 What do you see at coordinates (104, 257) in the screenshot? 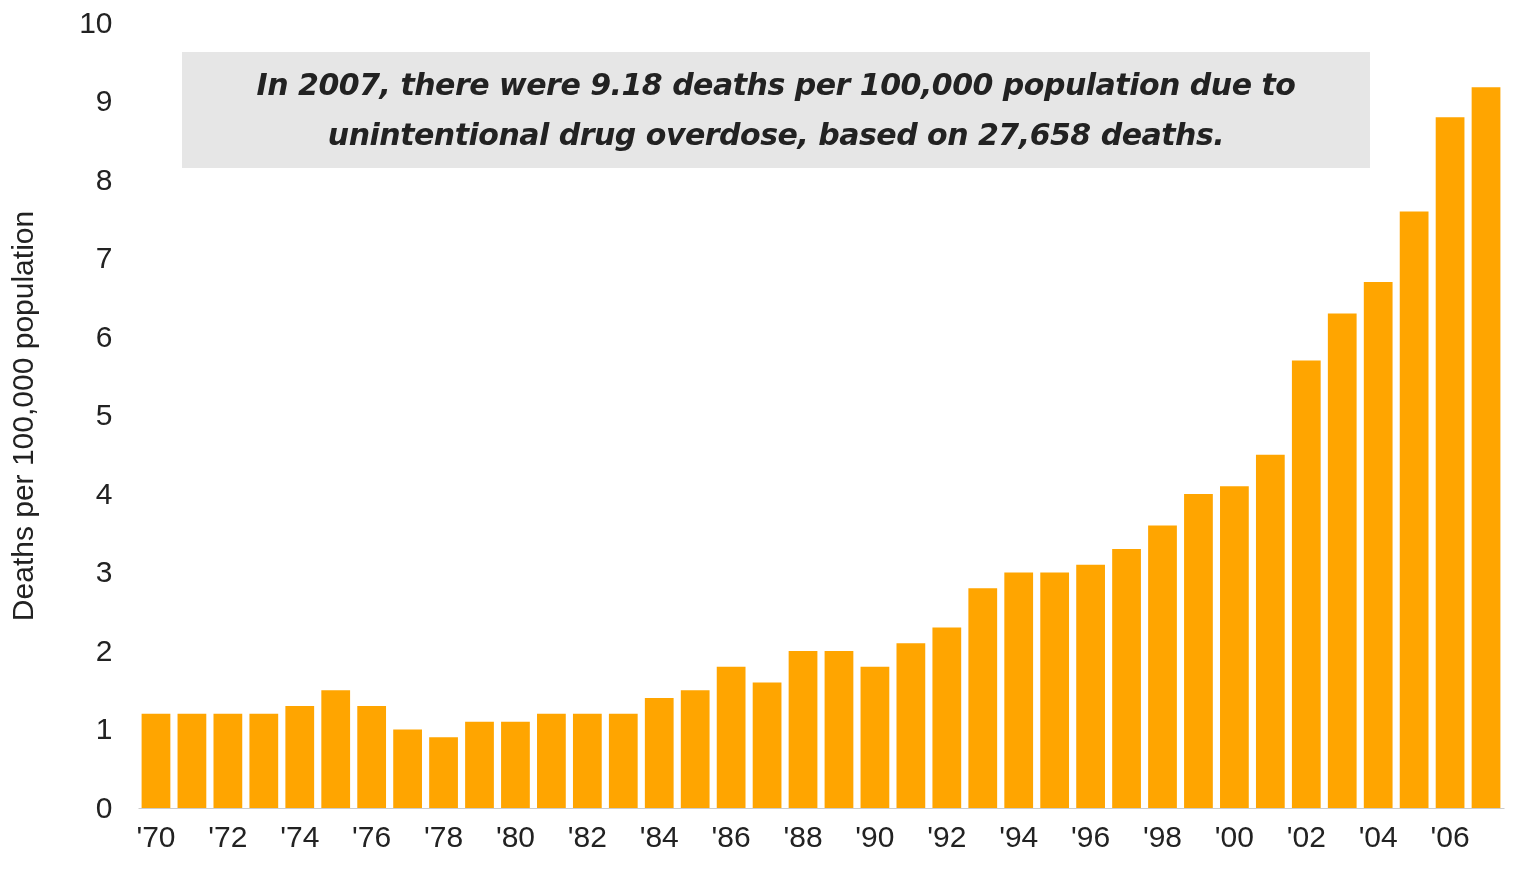
I see `y-tick-label: 7` at bounding box center [104, 257].